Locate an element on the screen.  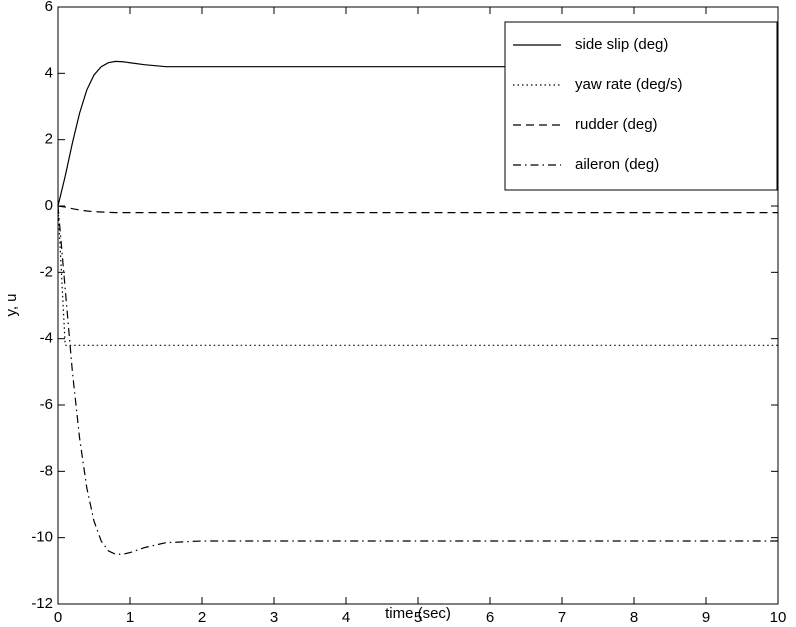
x-axis-label: time (sec) is located at coordinates (418, 613).